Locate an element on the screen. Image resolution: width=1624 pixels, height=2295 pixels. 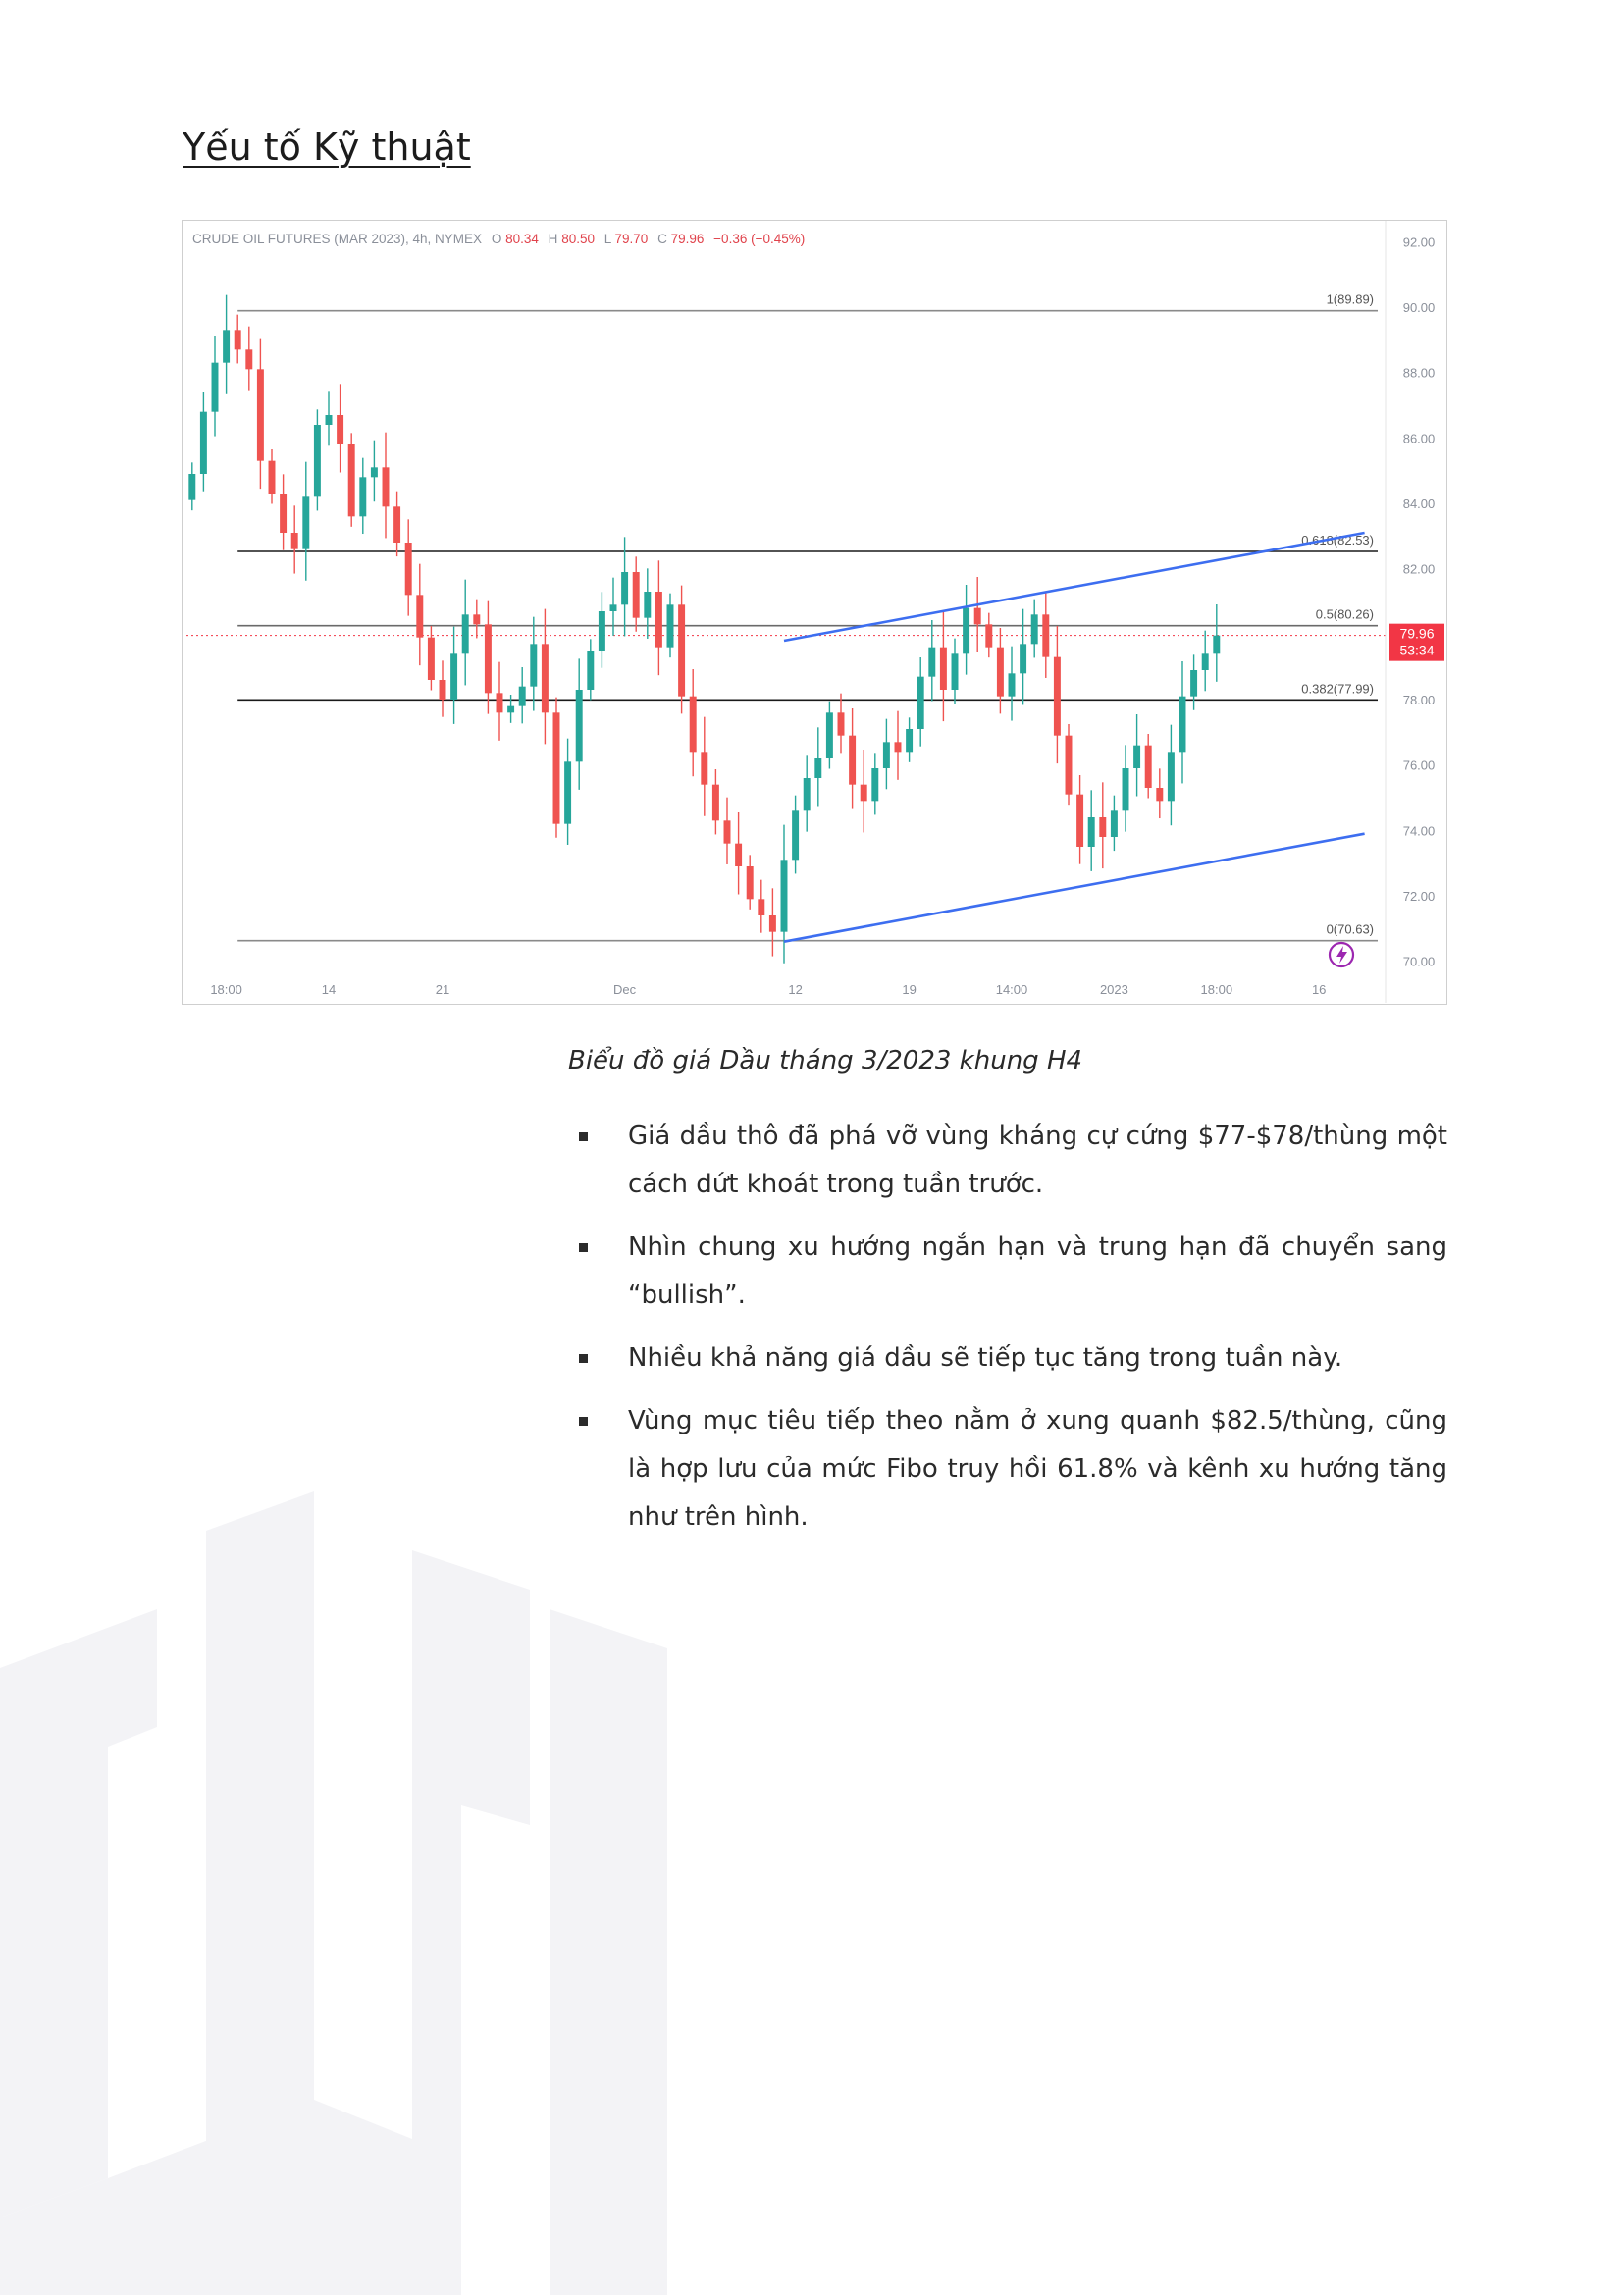
y-tick-label: 78.00 is located at coordinates (1419, 700).